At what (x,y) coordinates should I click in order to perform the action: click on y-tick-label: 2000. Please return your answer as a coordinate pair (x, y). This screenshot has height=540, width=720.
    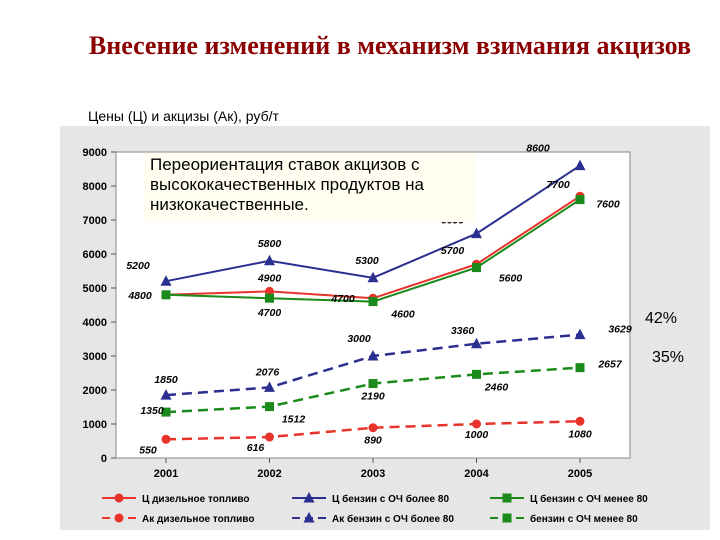
    Looking at the image, I should click on (95, 391).